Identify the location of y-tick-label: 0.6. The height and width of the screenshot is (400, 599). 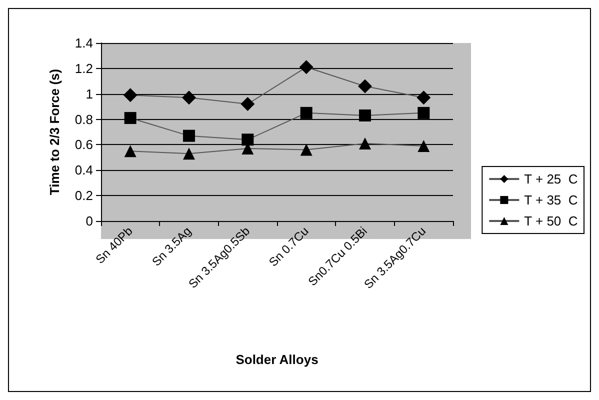
(83, 144).